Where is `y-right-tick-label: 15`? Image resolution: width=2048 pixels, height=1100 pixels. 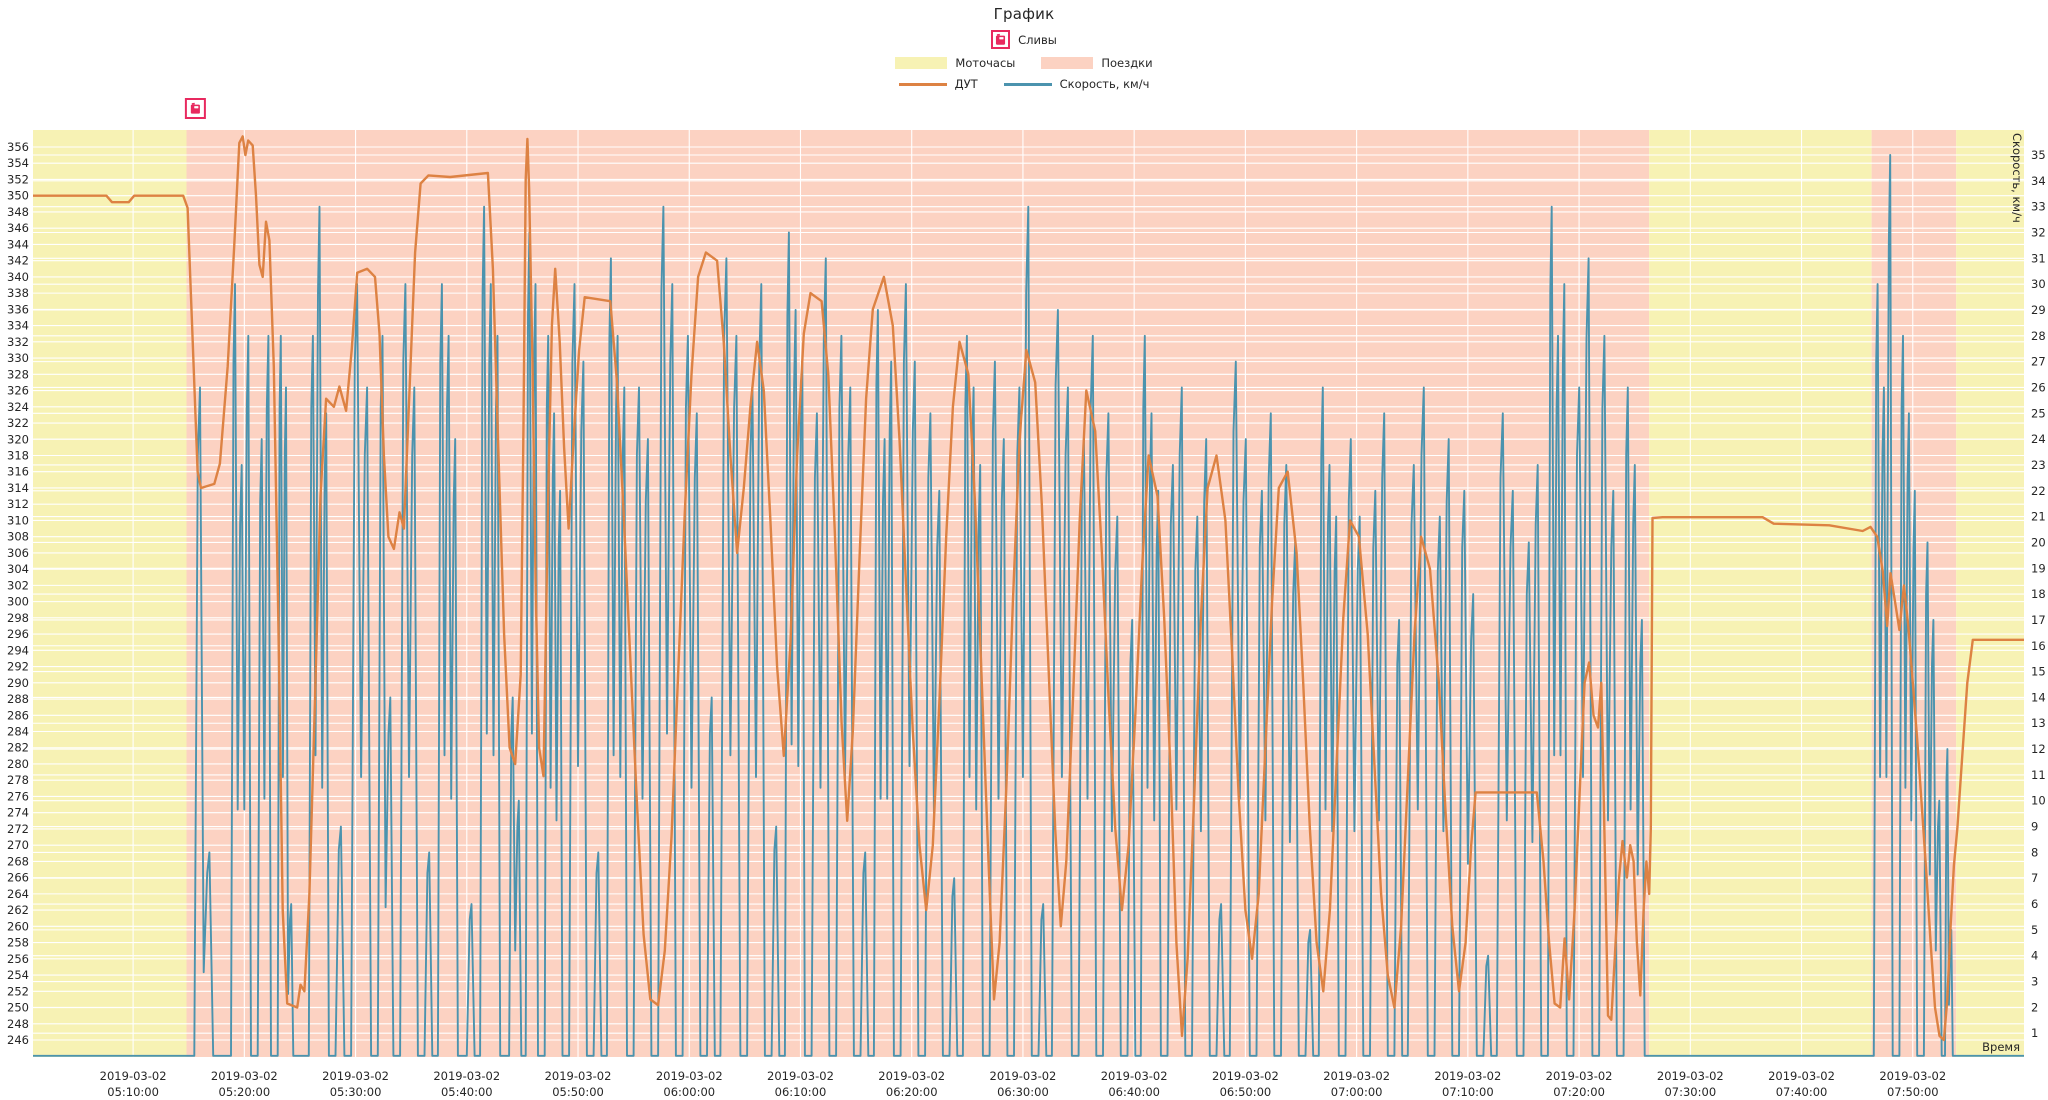 y-right-tick-label: 15 is located at coordinates (2038, 672).